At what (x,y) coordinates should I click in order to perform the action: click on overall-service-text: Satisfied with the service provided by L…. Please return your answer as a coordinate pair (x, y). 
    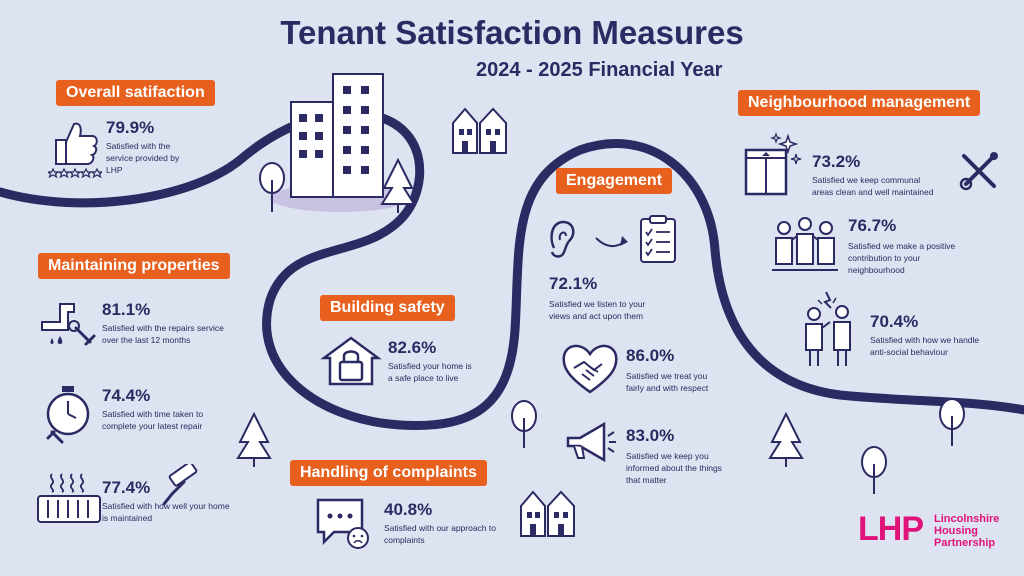
    Looking at the image, I should click on (143, 158).